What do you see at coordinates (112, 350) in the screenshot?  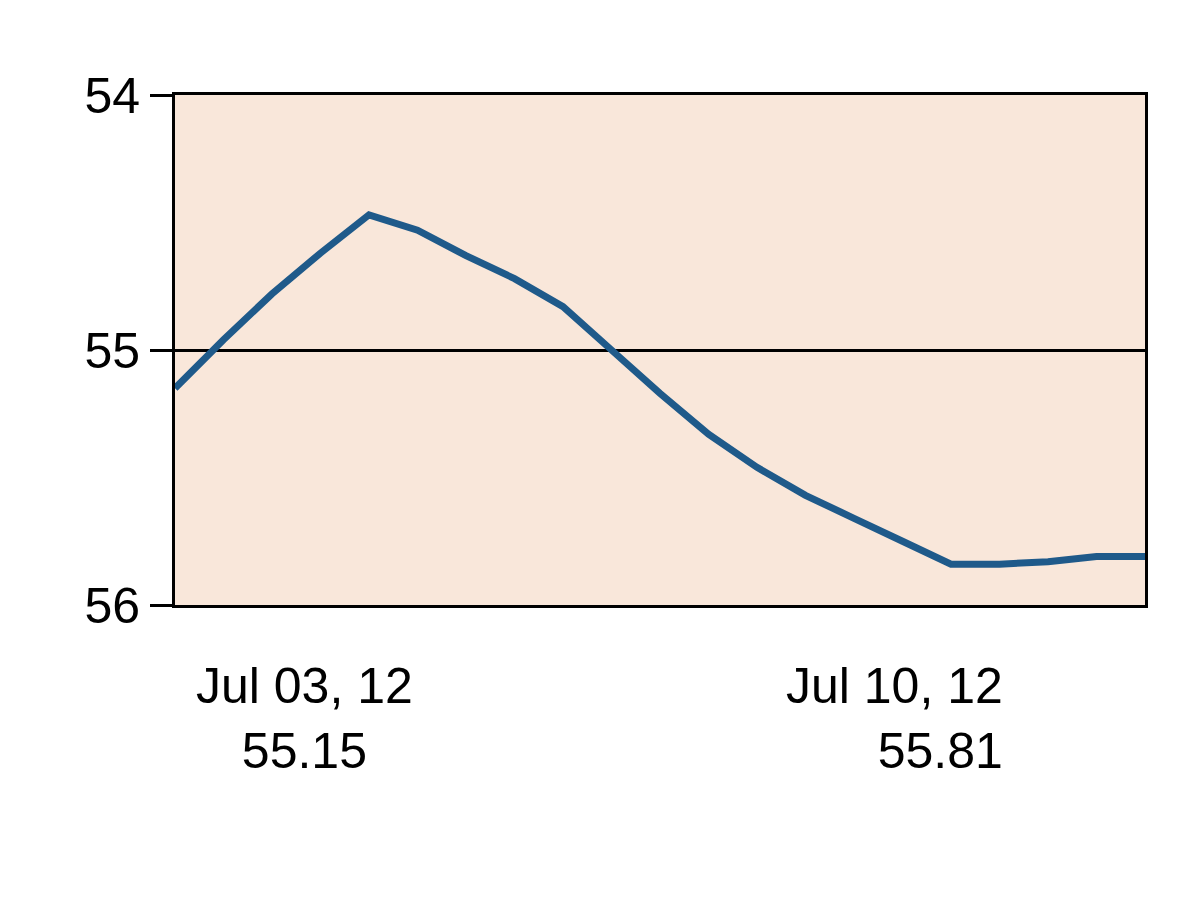 I see `y-tick-label: 55` at bounding box center [112, 350].